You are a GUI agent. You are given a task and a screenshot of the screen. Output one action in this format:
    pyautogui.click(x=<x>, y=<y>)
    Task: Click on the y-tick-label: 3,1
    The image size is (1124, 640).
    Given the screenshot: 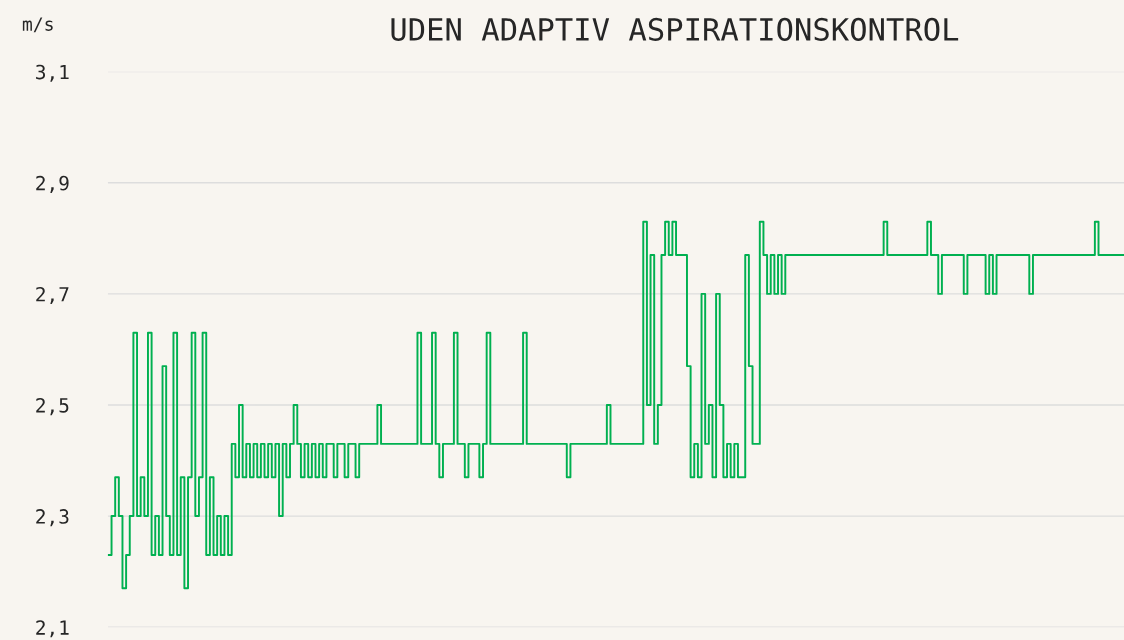 What is the action you would take?
    pyautogui.click(x=52, y=73)
    